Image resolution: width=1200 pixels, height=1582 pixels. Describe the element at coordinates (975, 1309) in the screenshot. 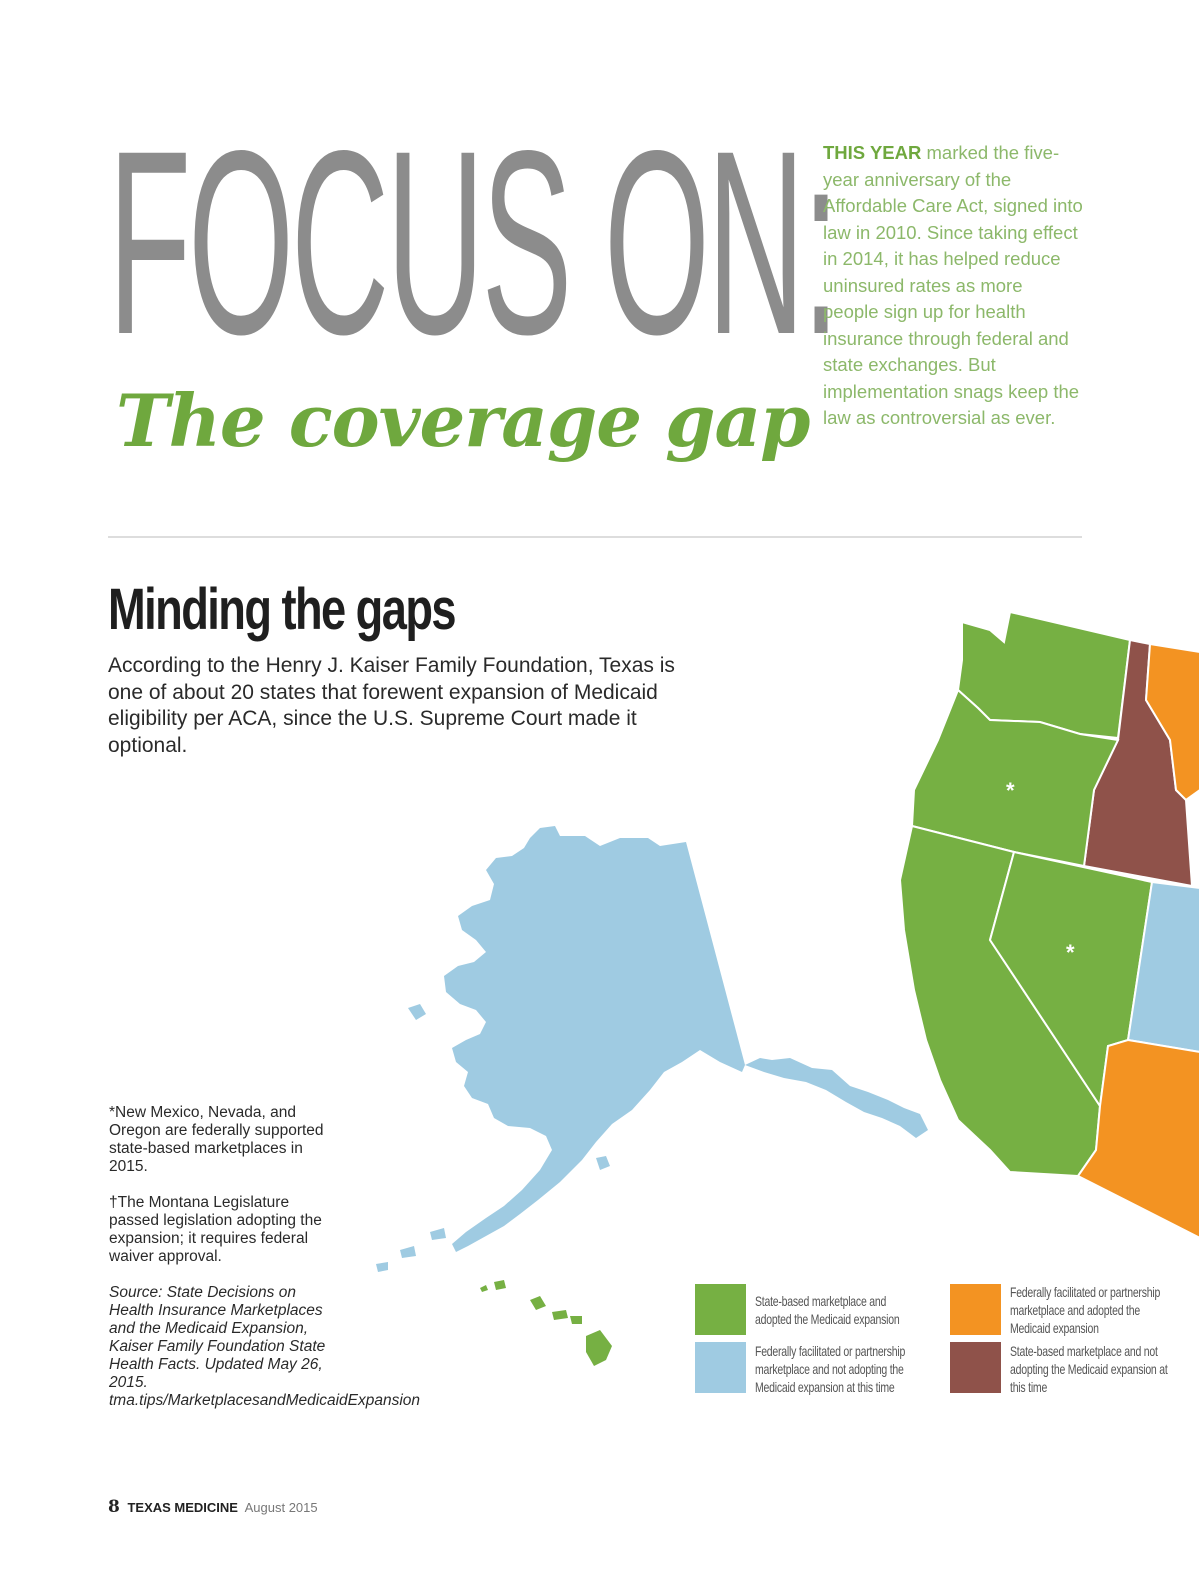

I see `legend-swatch-orange` at that location.